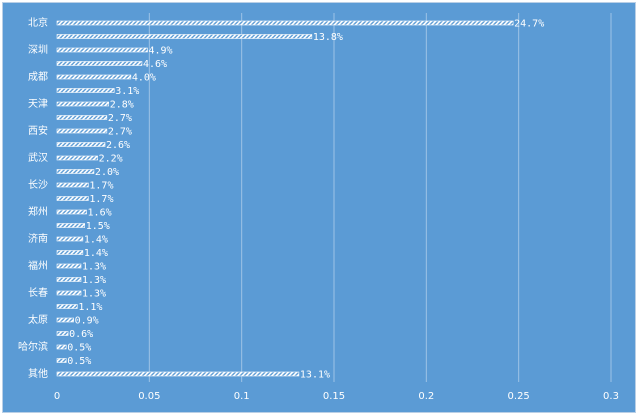 The width and height of the screenshot is (640, 417). Describe the element at coordinates (155, 64) in the screenshot. I see `data-label: 4.6%` at that location.